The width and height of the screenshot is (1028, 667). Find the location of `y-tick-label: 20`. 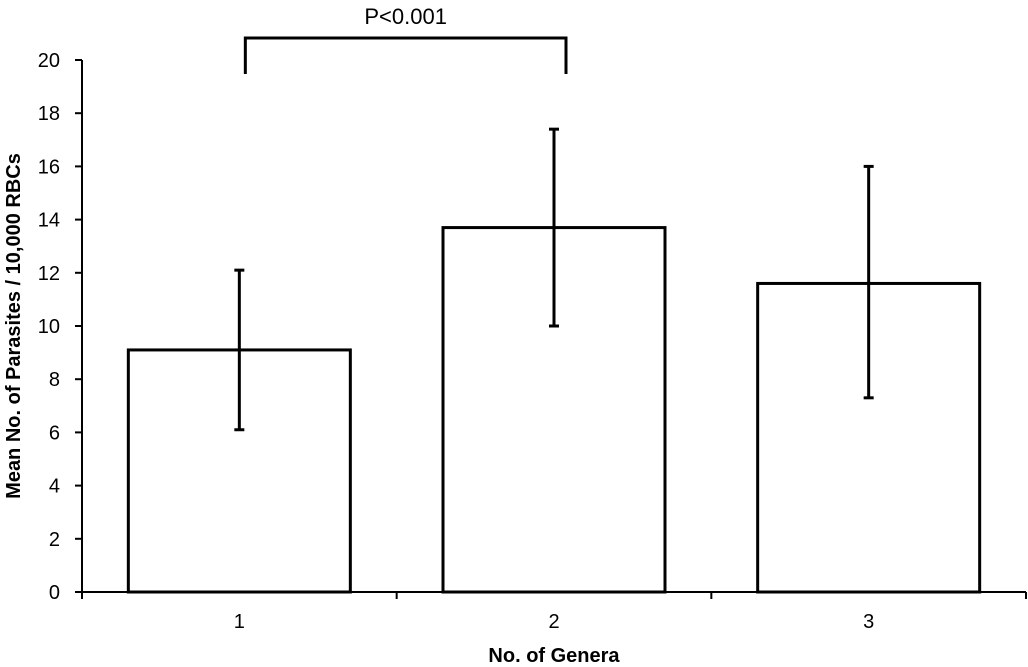

y-tick-label: 20 is located at coordinates (49, 61).